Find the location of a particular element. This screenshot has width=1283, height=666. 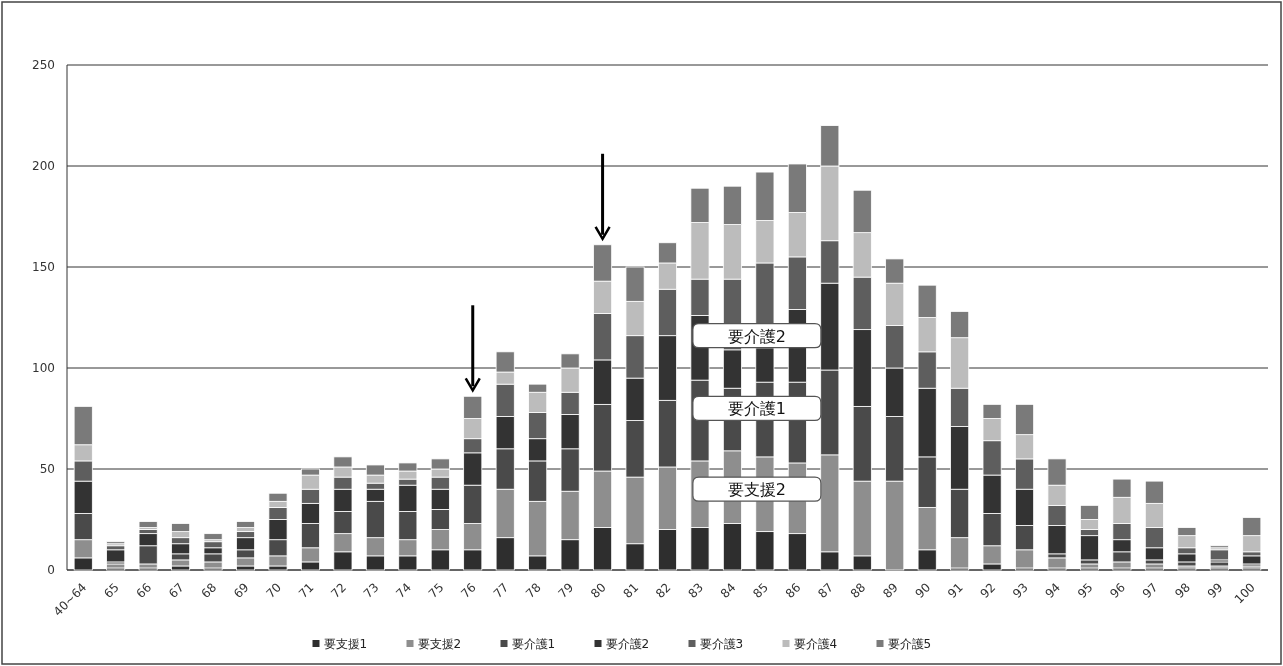

x-tick-label: 66 is located at coordinates (144, 590).